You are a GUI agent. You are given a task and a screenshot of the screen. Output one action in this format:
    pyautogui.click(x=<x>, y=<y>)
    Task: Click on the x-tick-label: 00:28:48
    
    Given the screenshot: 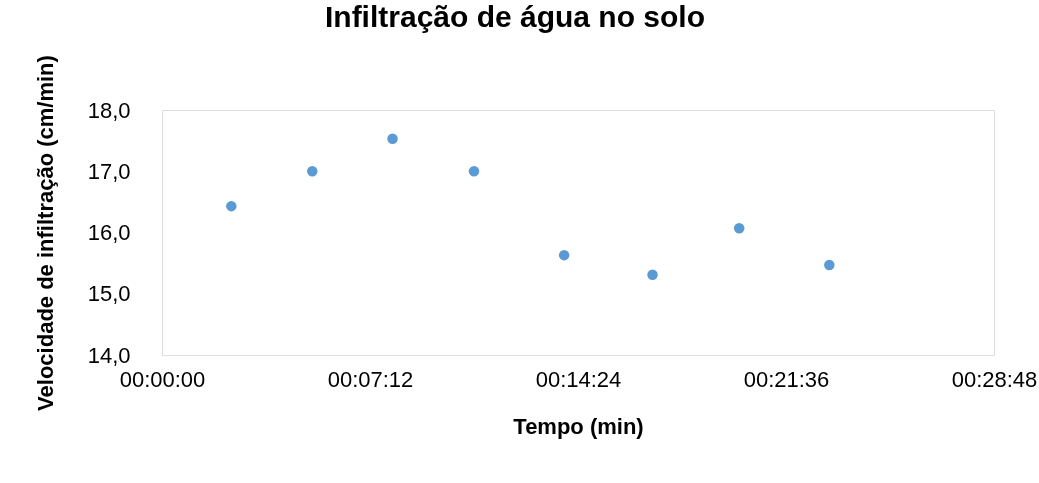 What is the action you would take?
    pyautogui.click(x=994, y=379)
    